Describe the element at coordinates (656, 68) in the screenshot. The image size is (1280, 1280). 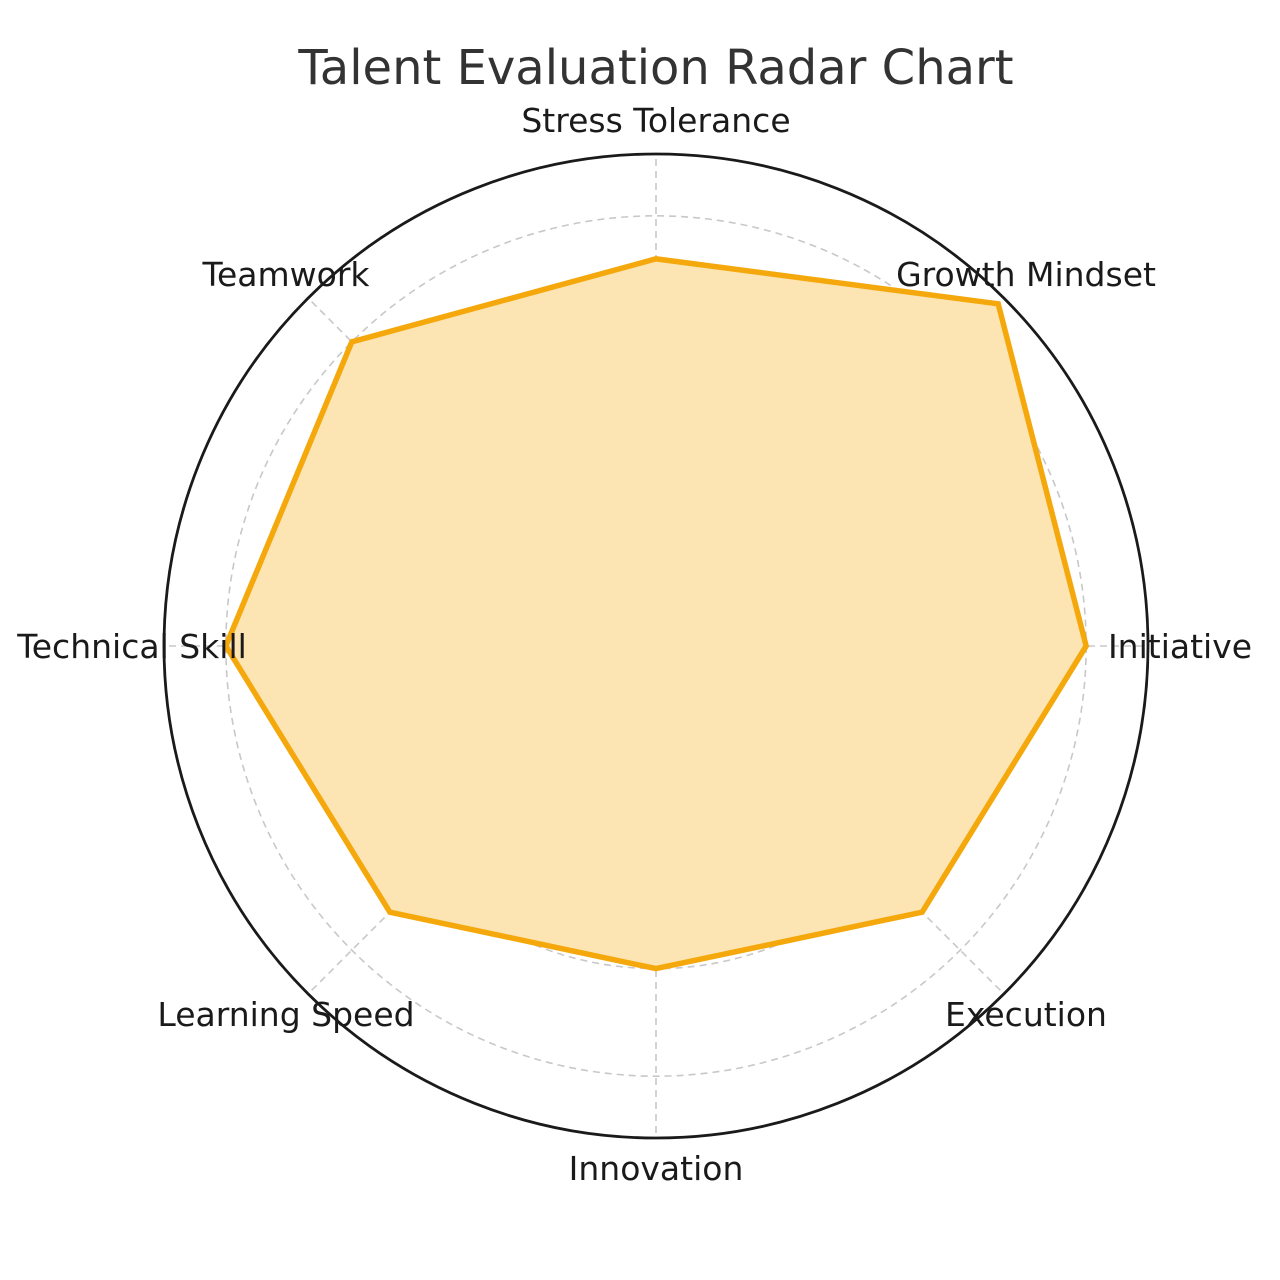
I see `chart-title: Talent Evaluation Radar Chart` at that location.